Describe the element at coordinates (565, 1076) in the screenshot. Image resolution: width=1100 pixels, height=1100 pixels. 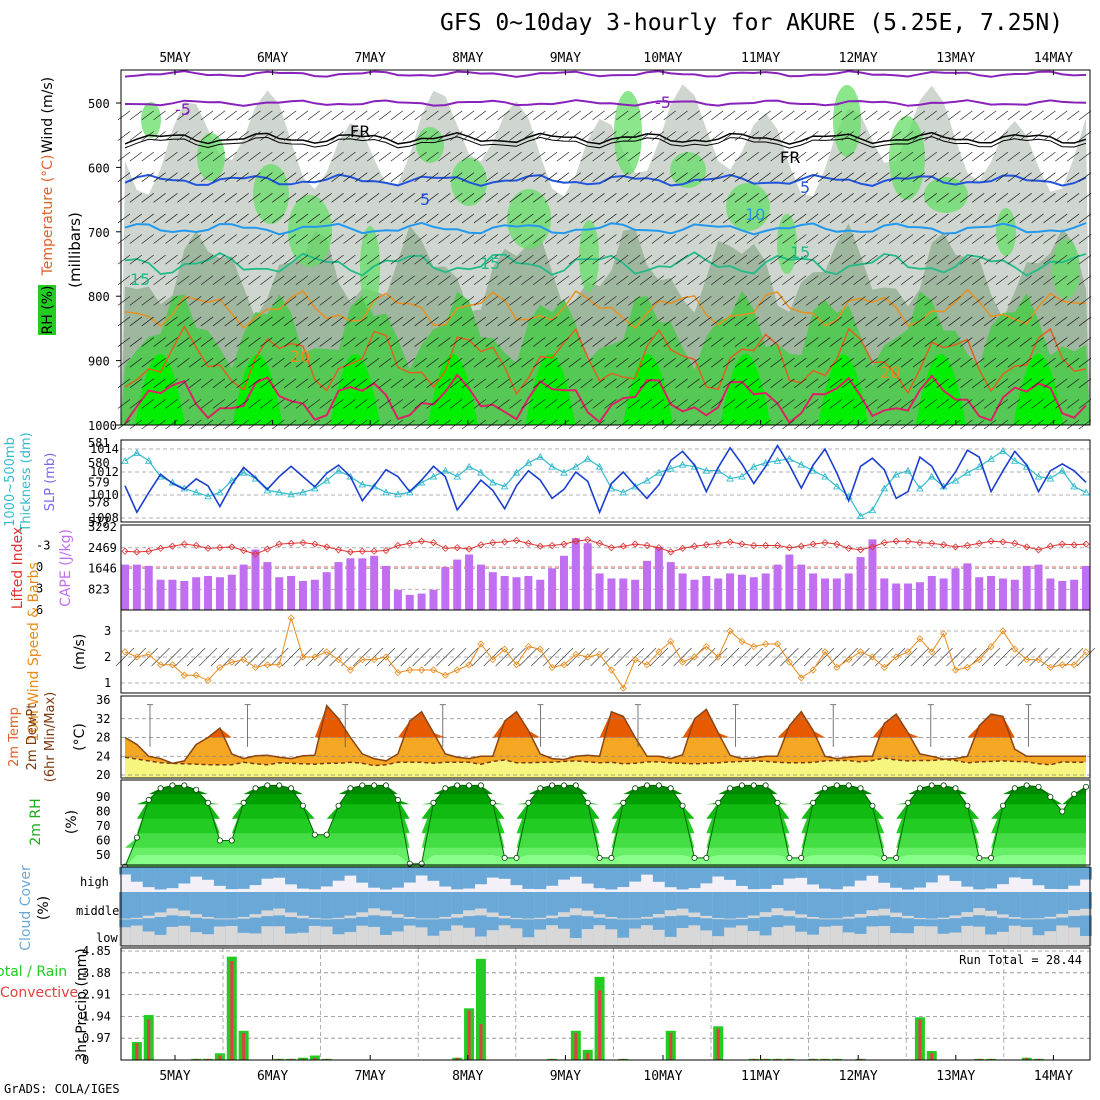
I see `date-label-bottom: 9MAY` at that location.